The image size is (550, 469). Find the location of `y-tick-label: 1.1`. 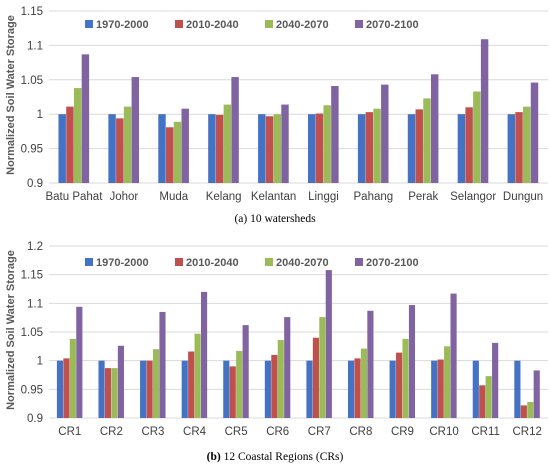

y-tick-label: 1.1 is located at coordinates (35, 46).